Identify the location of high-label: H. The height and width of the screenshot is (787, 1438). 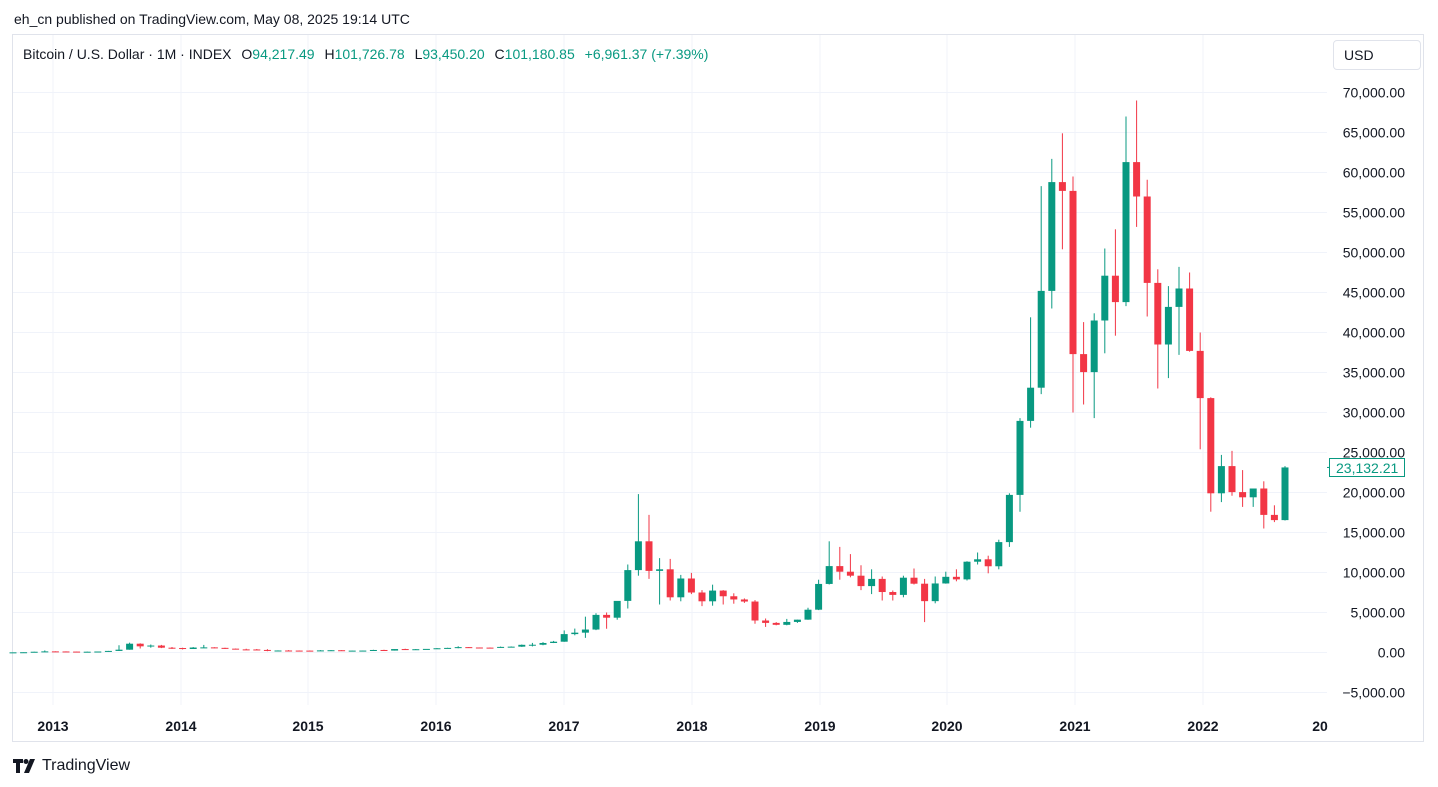
(329, 54).